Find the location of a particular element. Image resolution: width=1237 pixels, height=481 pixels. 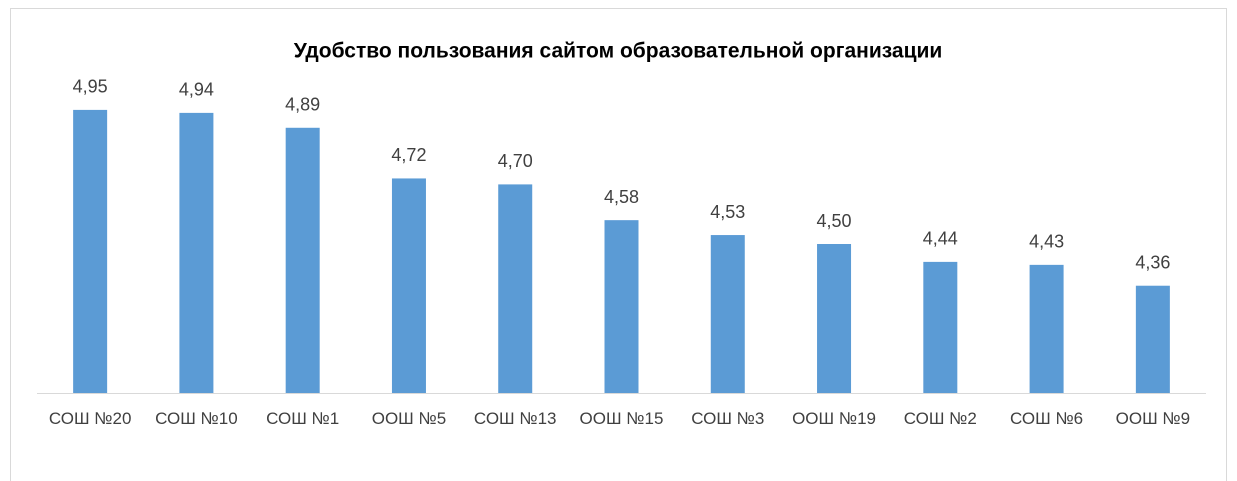

data-label: 4,95 is located at coordinates (90, 87).